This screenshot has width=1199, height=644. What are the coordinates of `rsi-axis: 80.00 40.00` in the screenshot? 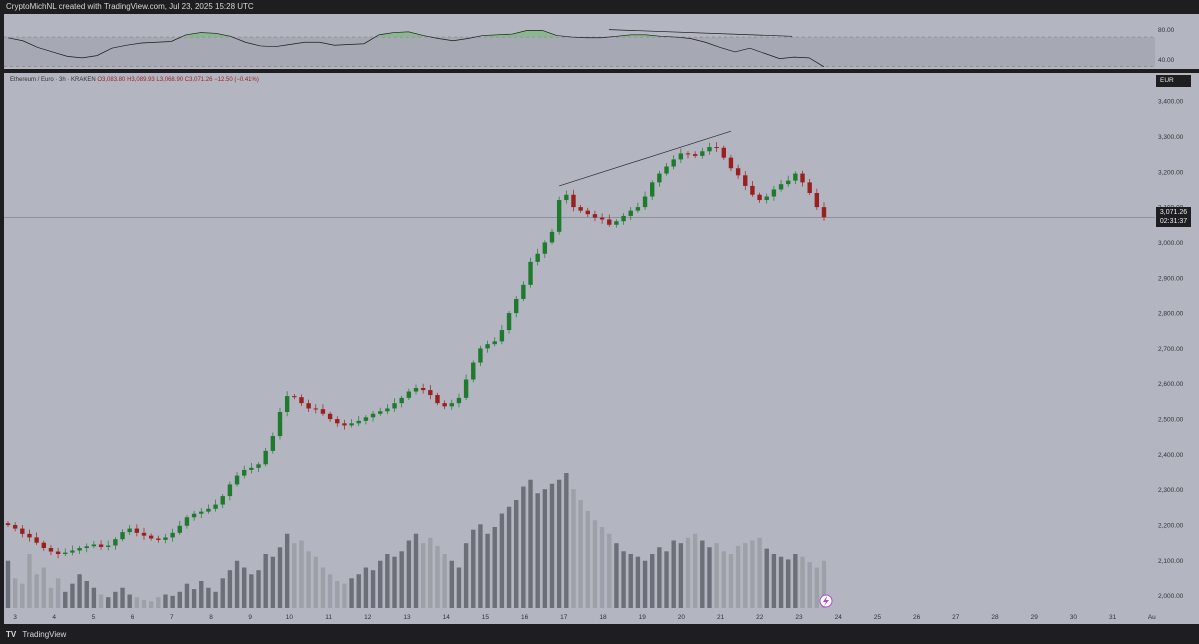 It's located at (1177, 41).